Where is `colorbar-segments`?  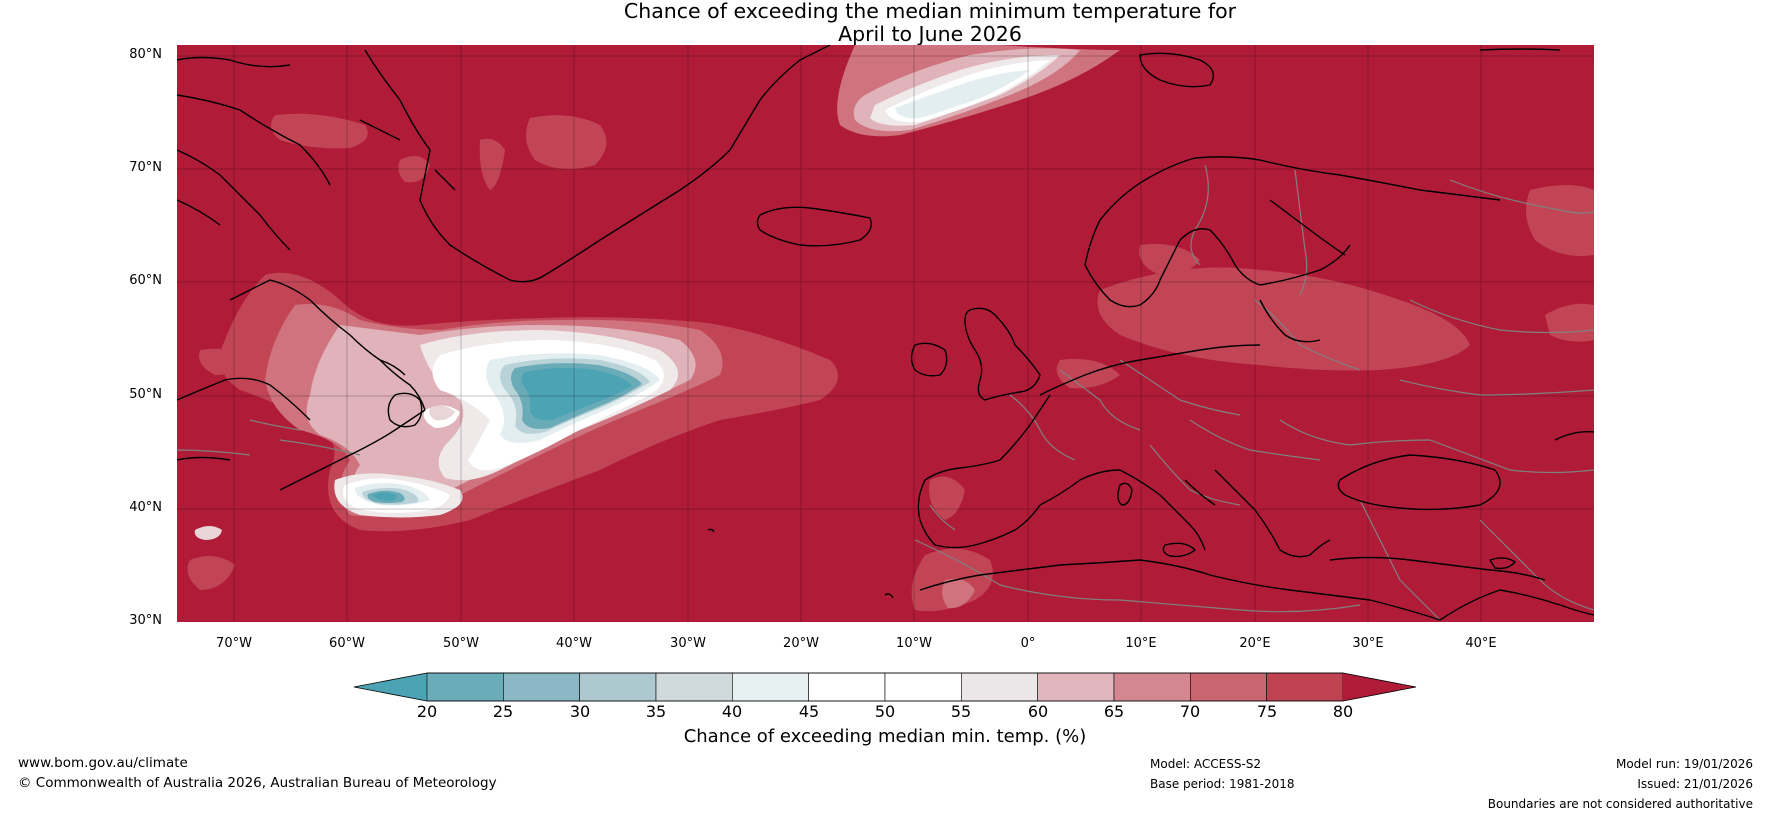
colorbar-segments is located at coordinates (885, 687).